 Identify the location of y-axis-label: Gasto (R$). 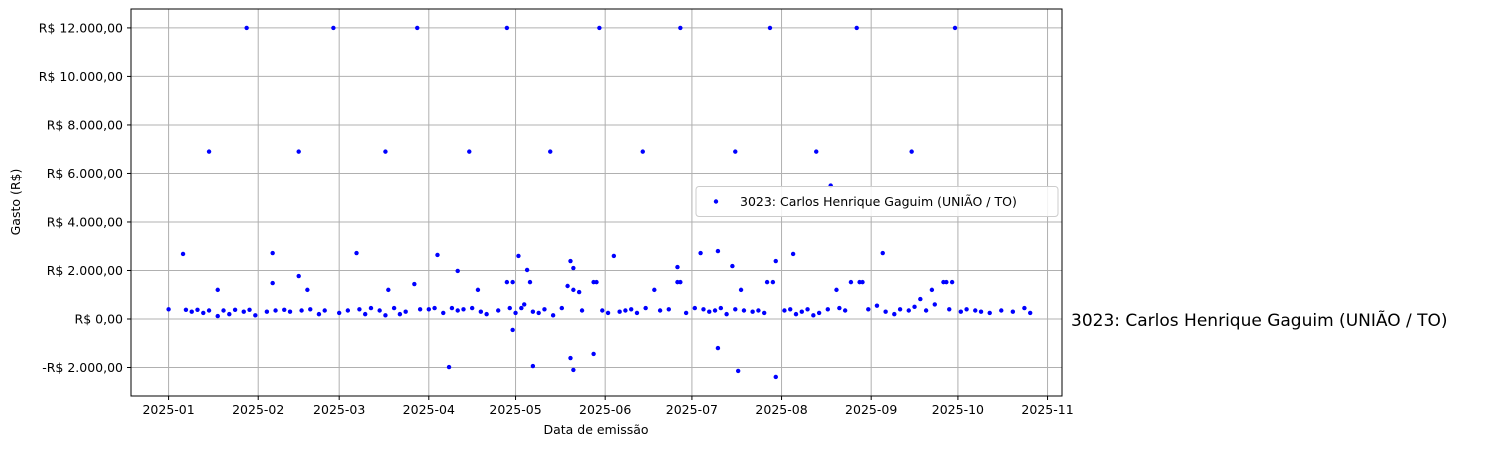
(15, 202).